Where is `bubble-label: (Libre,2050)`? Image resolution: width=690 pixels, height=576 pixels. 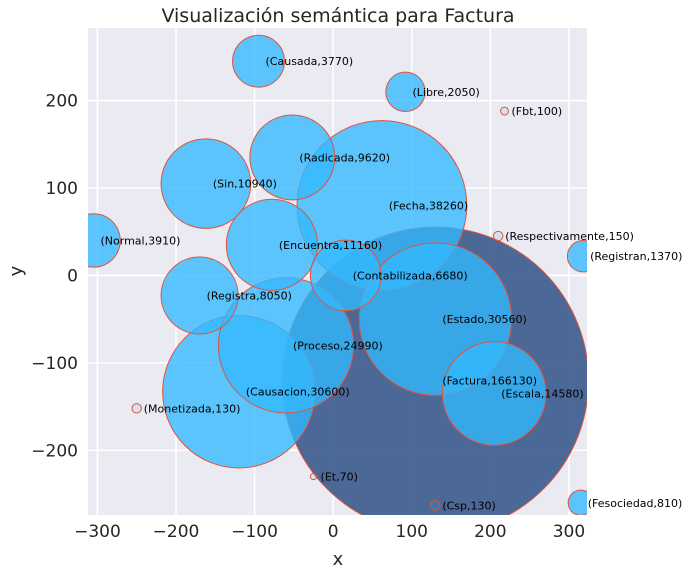 bubble-label: (Libre,2050) is located at coordinates (445, 92).